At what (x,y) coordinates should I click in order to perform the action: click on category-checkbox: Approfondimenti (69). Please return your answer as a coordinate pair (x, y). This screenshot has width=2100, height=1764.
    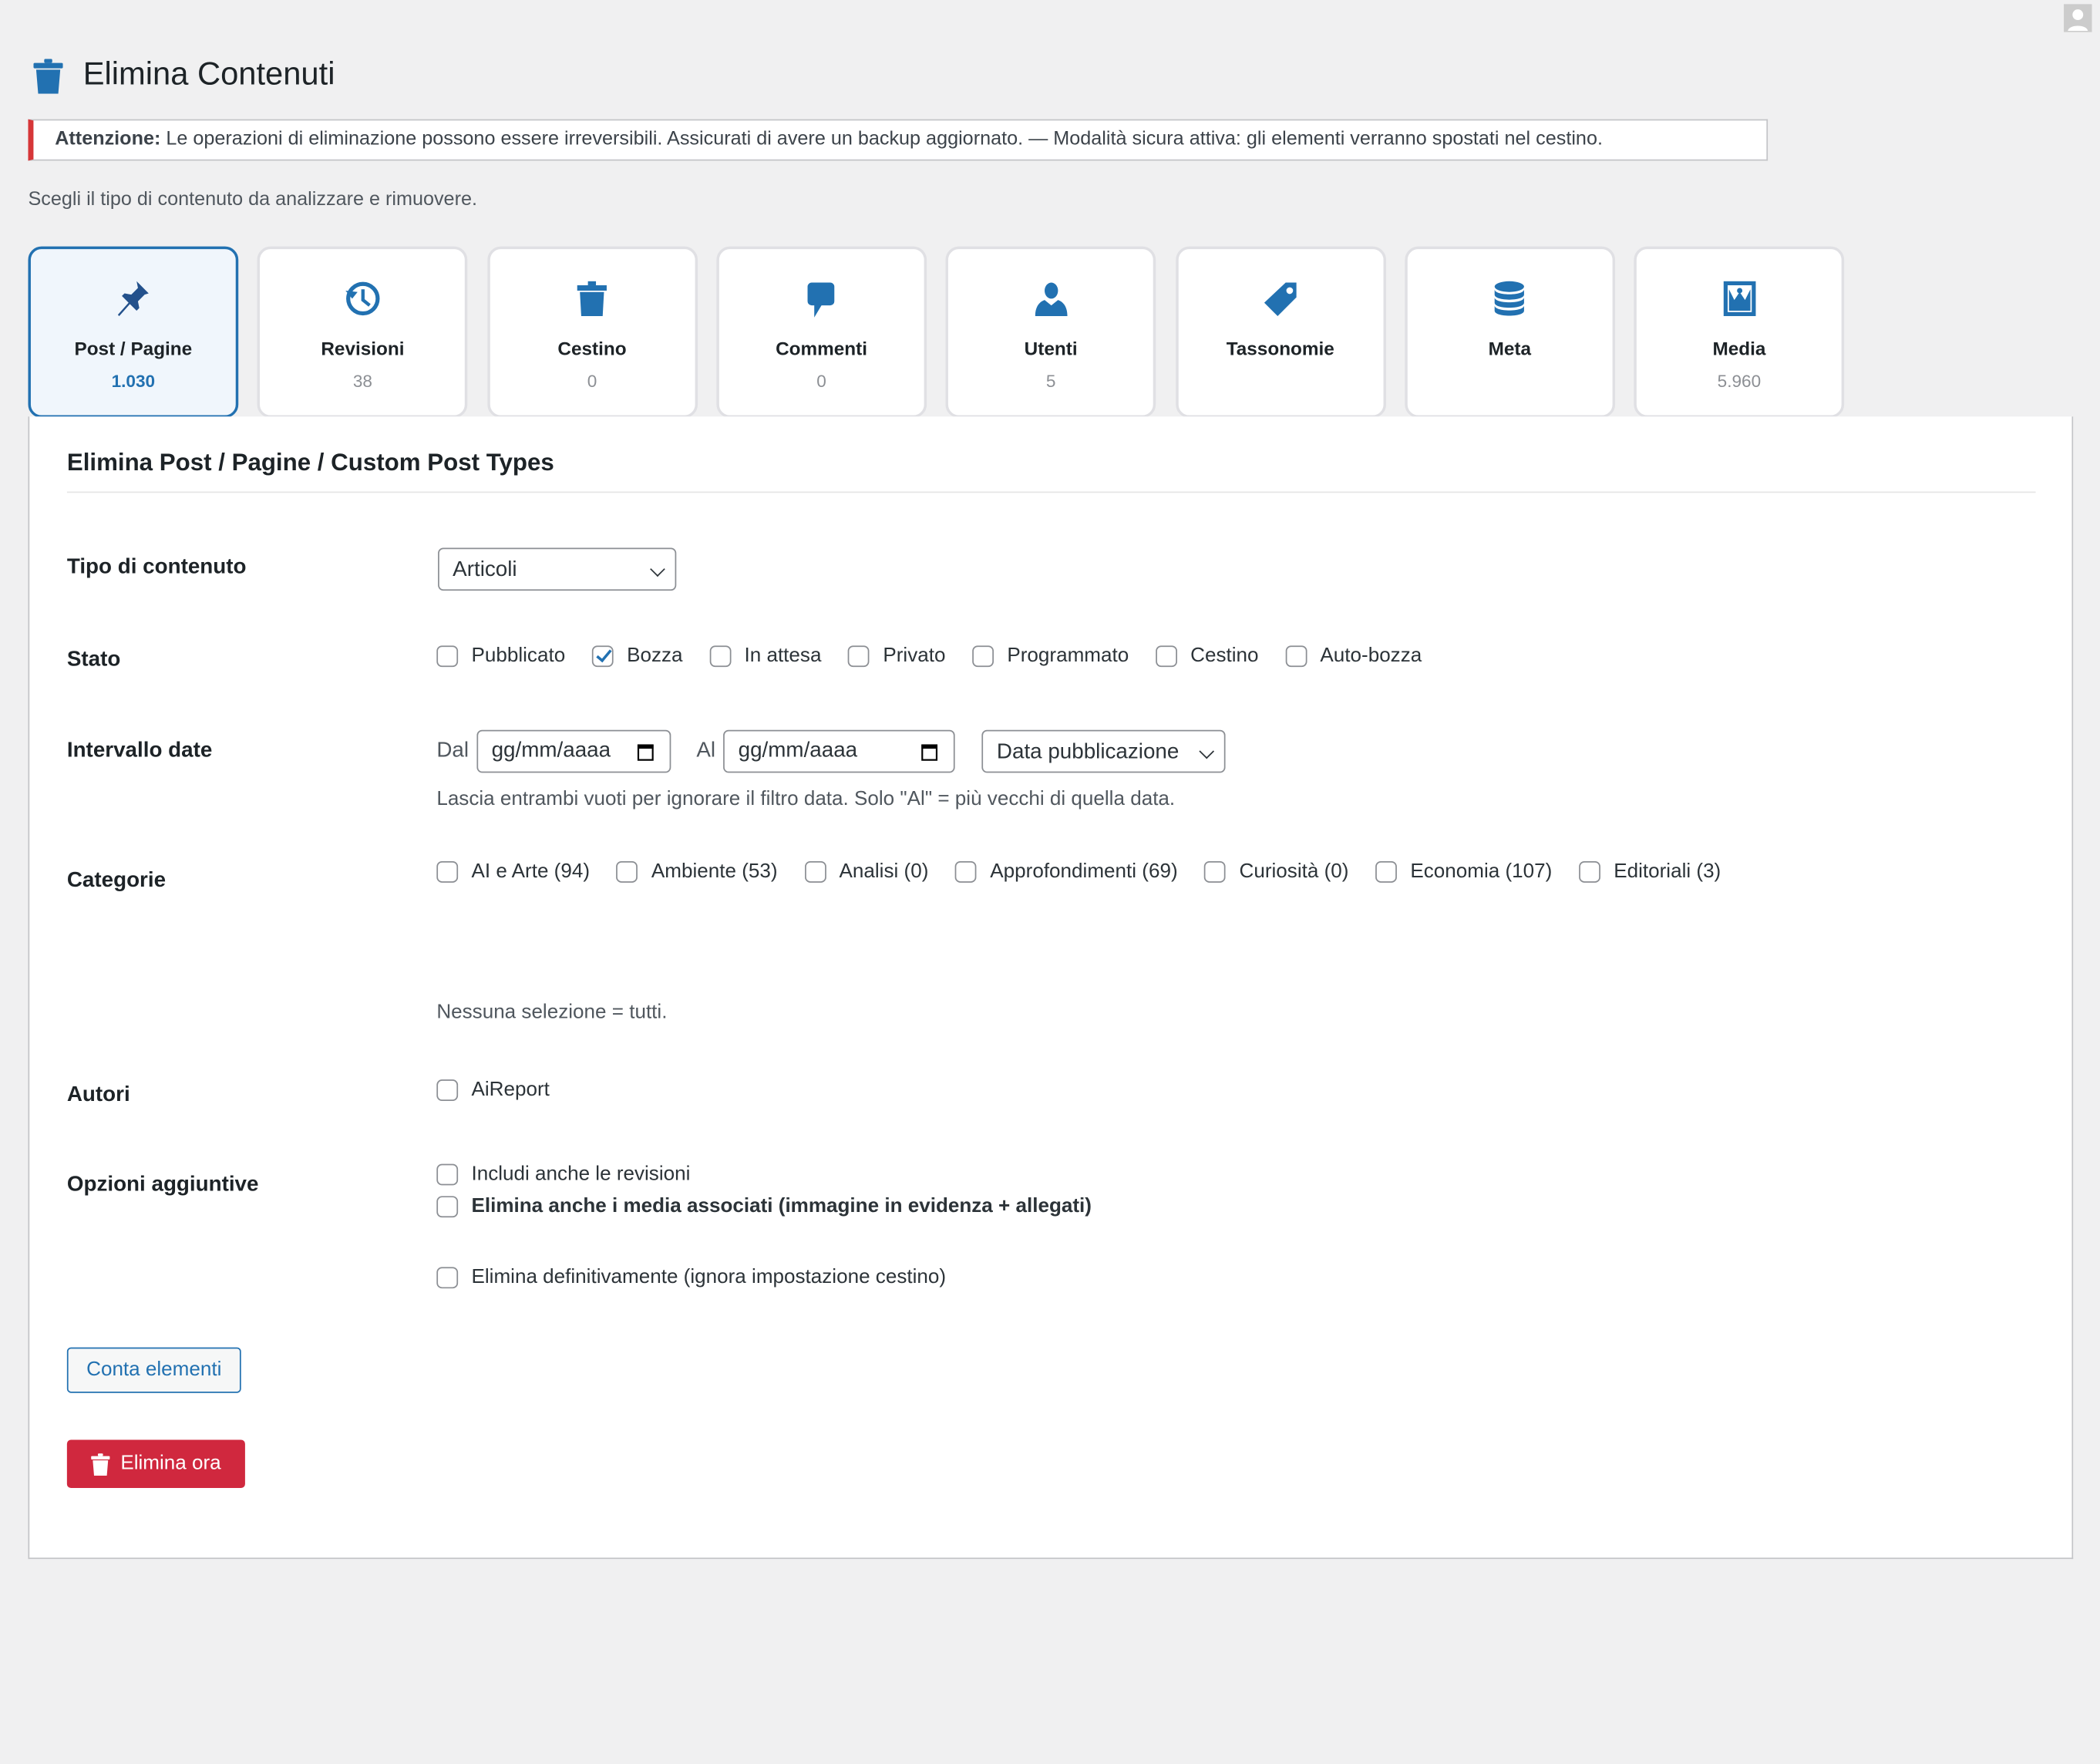
    Looking at the image, I should click on (1066, 871).